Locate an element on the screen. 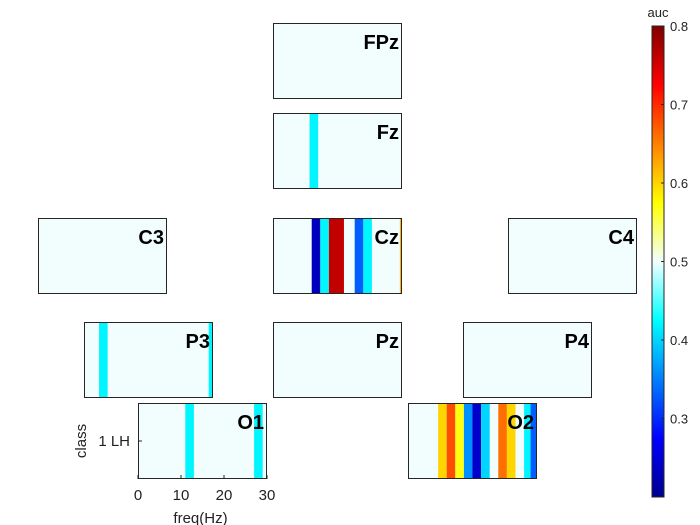  channel-label: P4 is located at coordinates (577, 342).